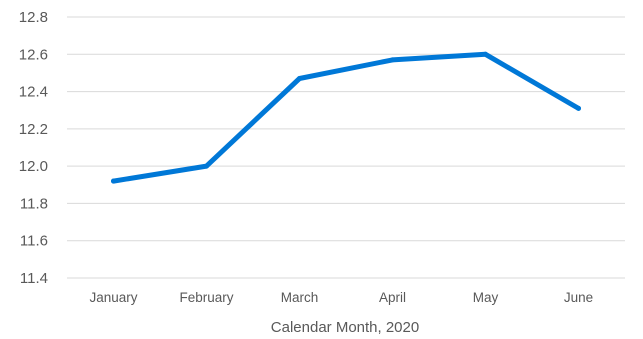  I want to click on y-tick-label: 12.4, so click(33, 92).